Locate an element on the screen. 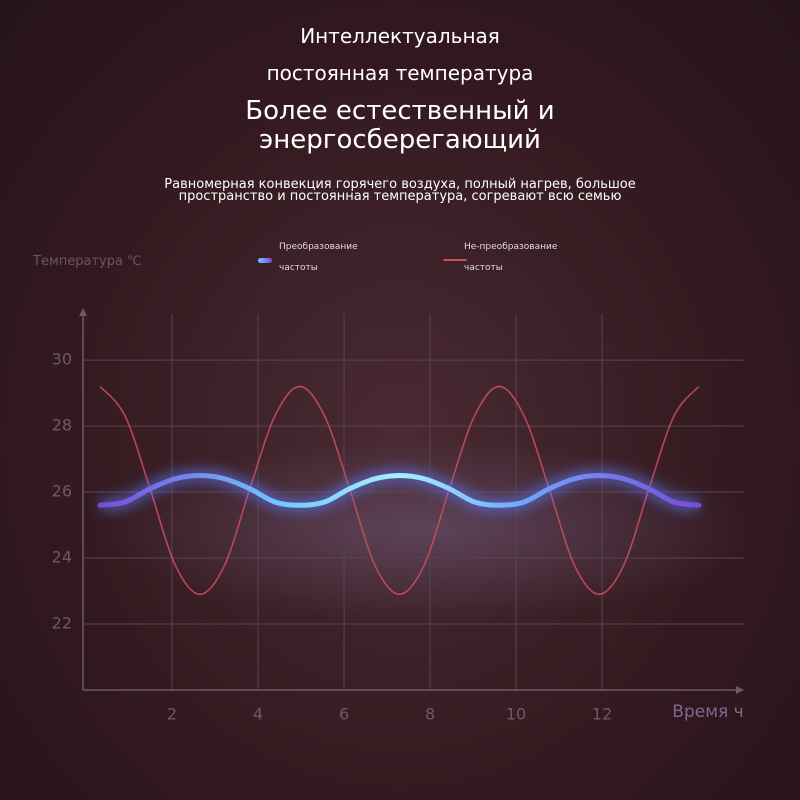  y-tick-label: 30 is located at coordinates (62, 359).